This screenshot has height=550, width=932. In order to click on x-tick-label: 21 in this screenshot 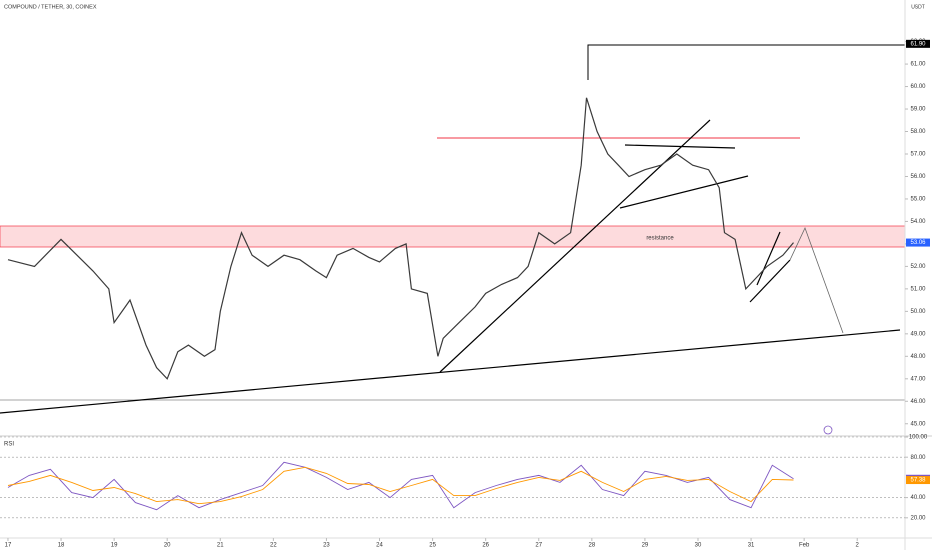, I will do `click(220, 546)`.